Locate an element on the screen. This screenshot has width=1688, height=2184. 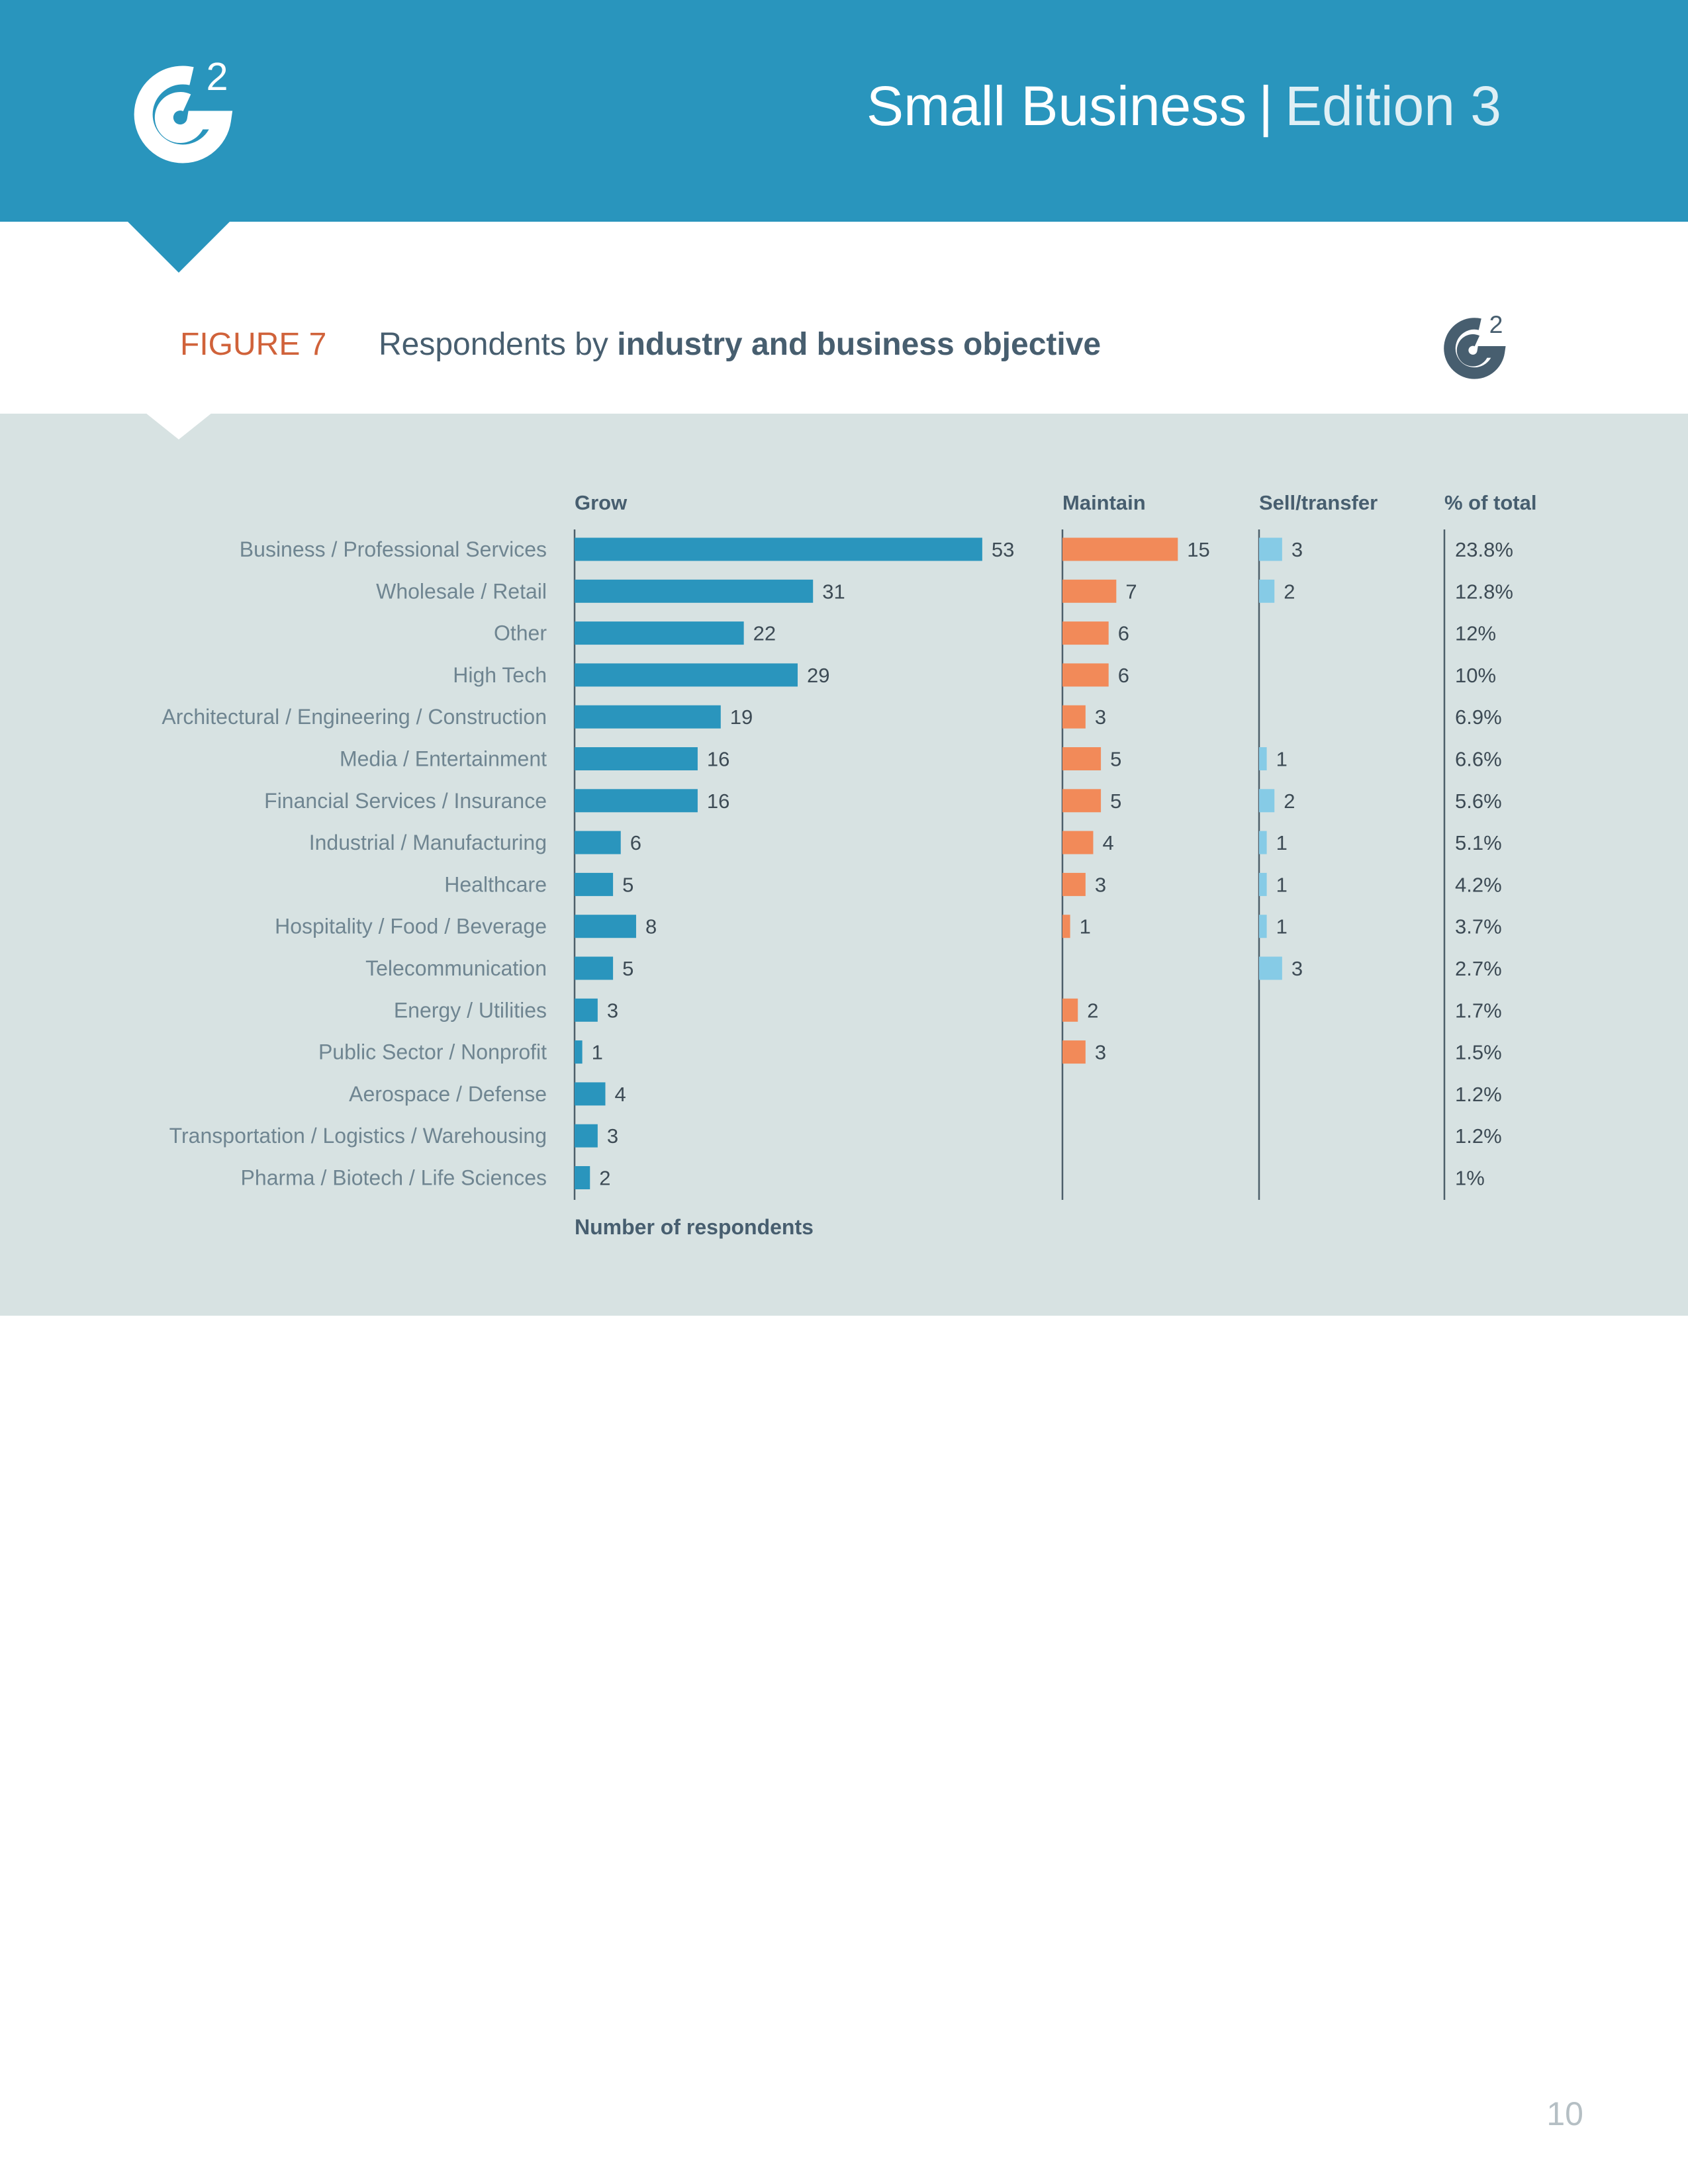
percent-value: 5.1% is located at coordinates (1478, 842).